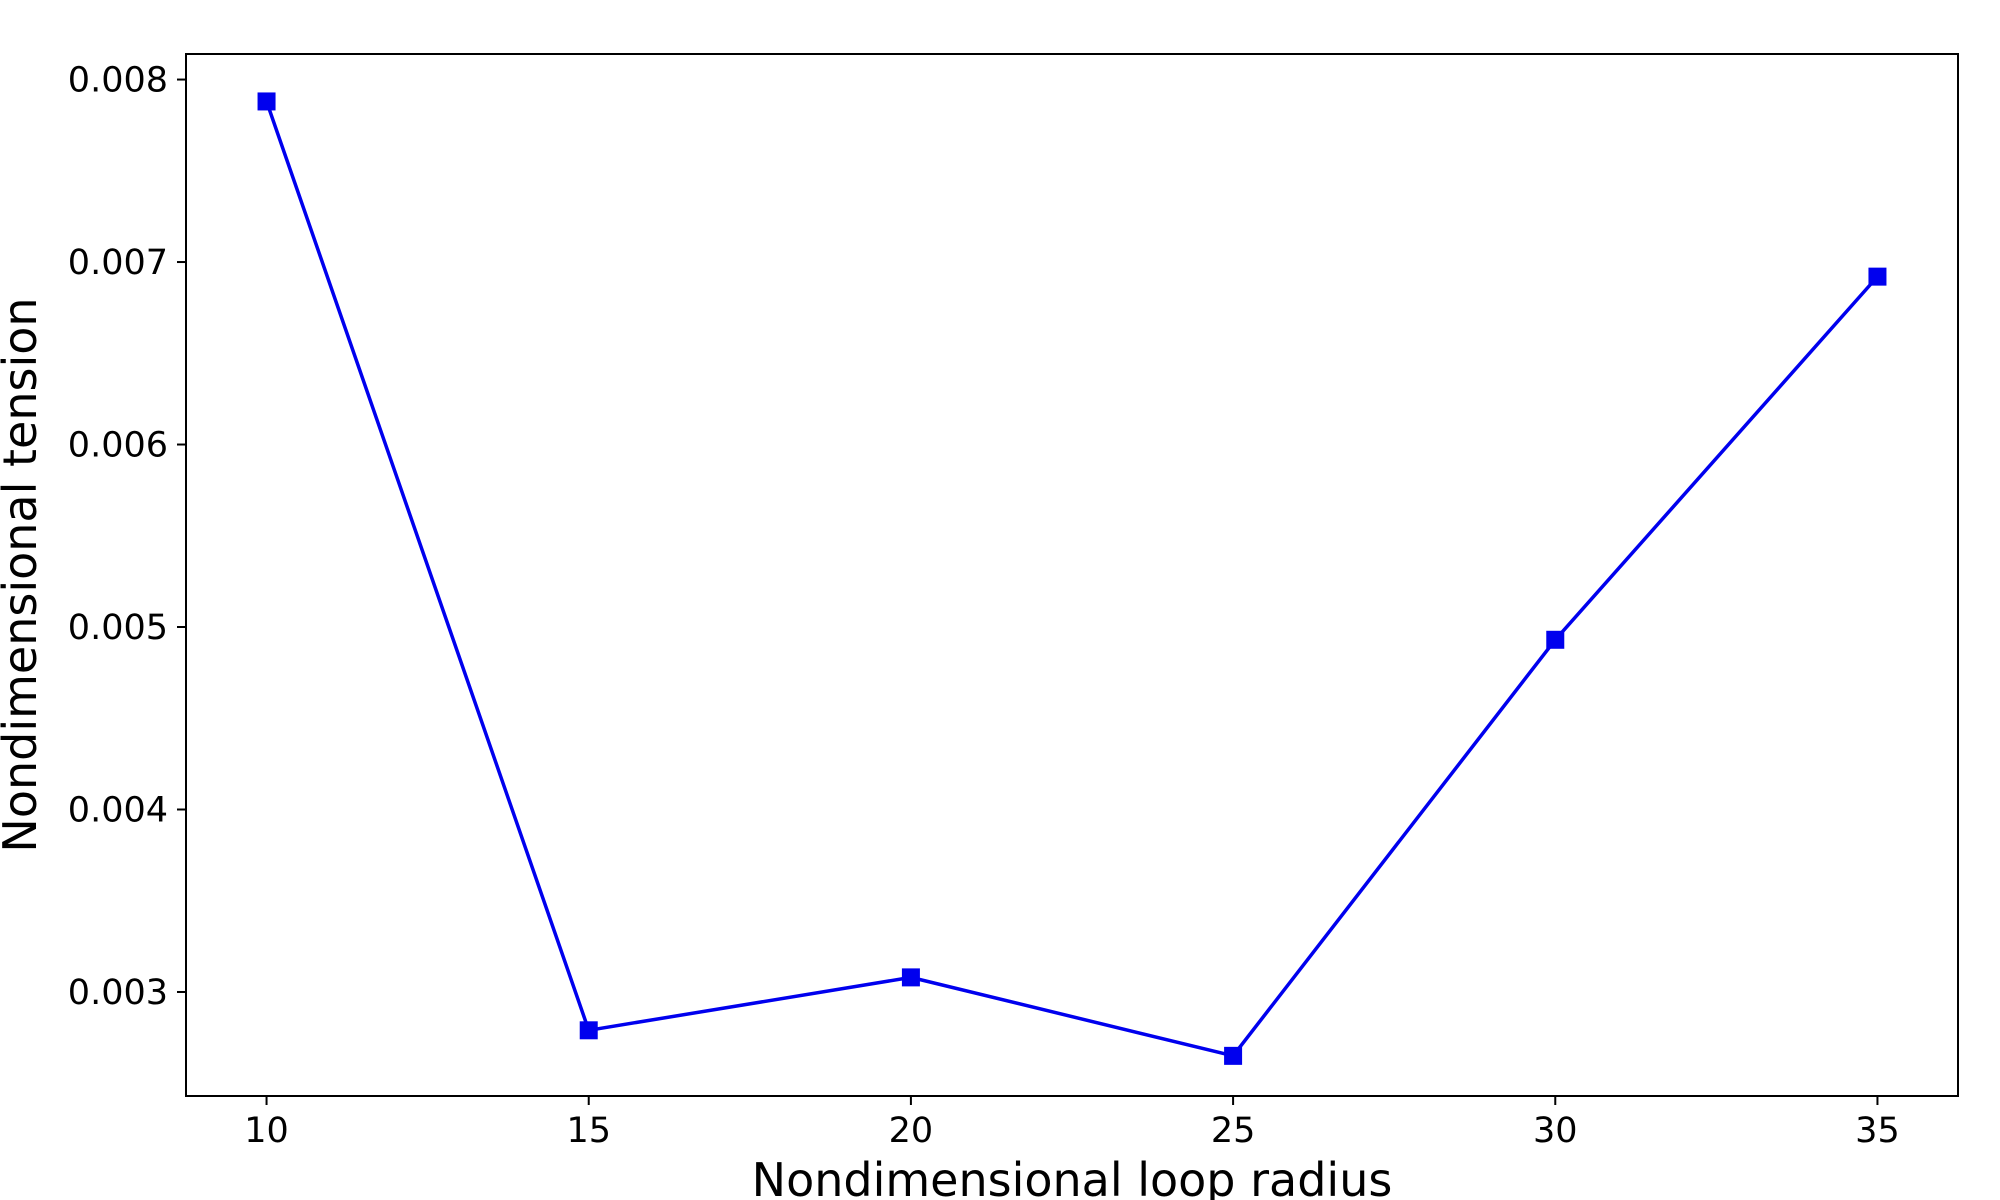  What do you see at coordinates (588, 1131) in the screenshot?
I see `x-tick-label: 15` at bounding box center [588, 1131].